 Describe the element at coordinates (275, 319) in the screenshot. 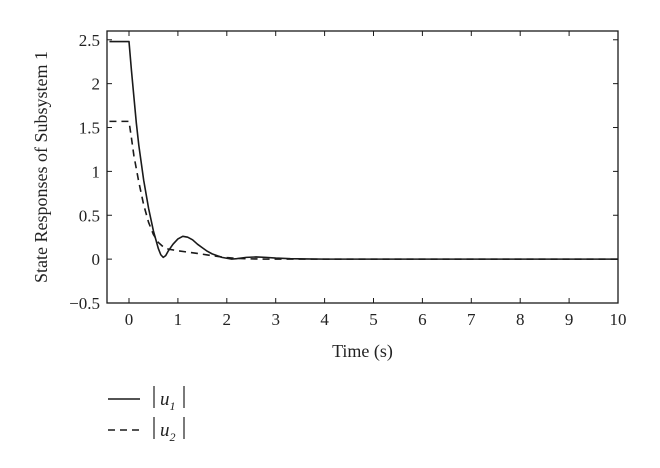

I see `x-tick-label: 3` at that location.